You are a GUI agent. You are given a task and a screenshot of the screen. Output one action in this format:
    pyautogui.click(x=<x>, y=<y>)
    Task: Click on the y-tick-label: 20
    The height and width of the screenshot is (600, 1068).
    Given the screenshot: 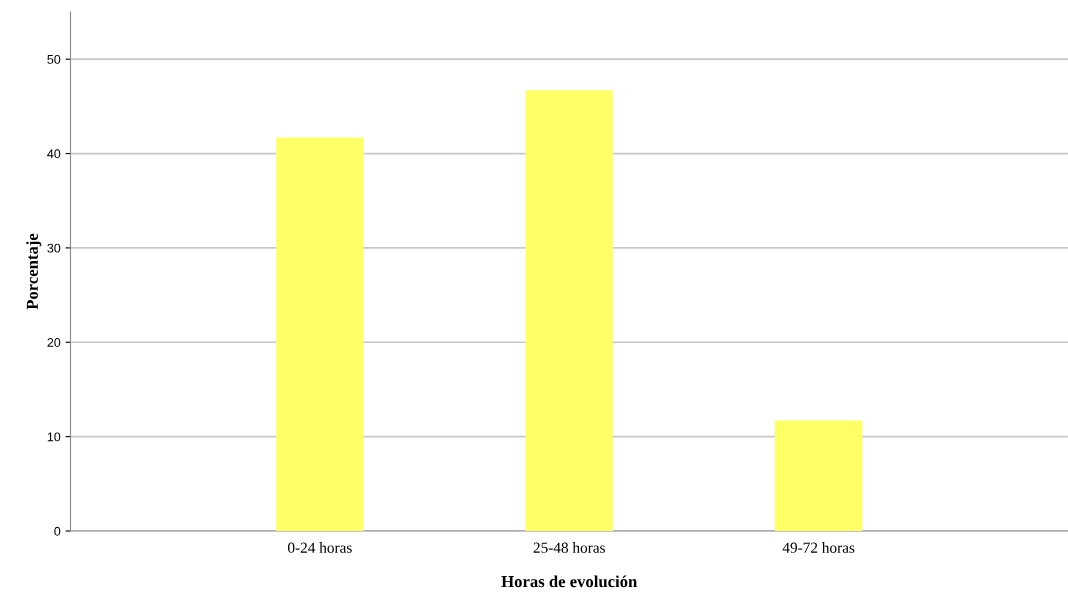 What is the action you would take?
    pyautogui.click(x=54, y=342)
    